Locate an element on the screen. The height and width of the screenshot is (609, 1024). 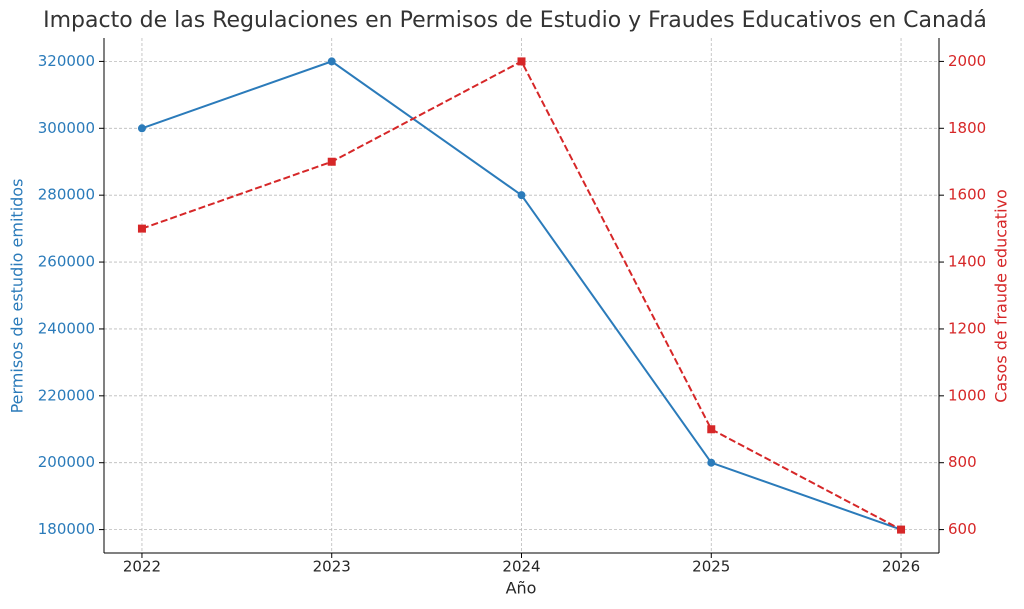
y-tick-label: 220000 is located at coordinates (66, 395).